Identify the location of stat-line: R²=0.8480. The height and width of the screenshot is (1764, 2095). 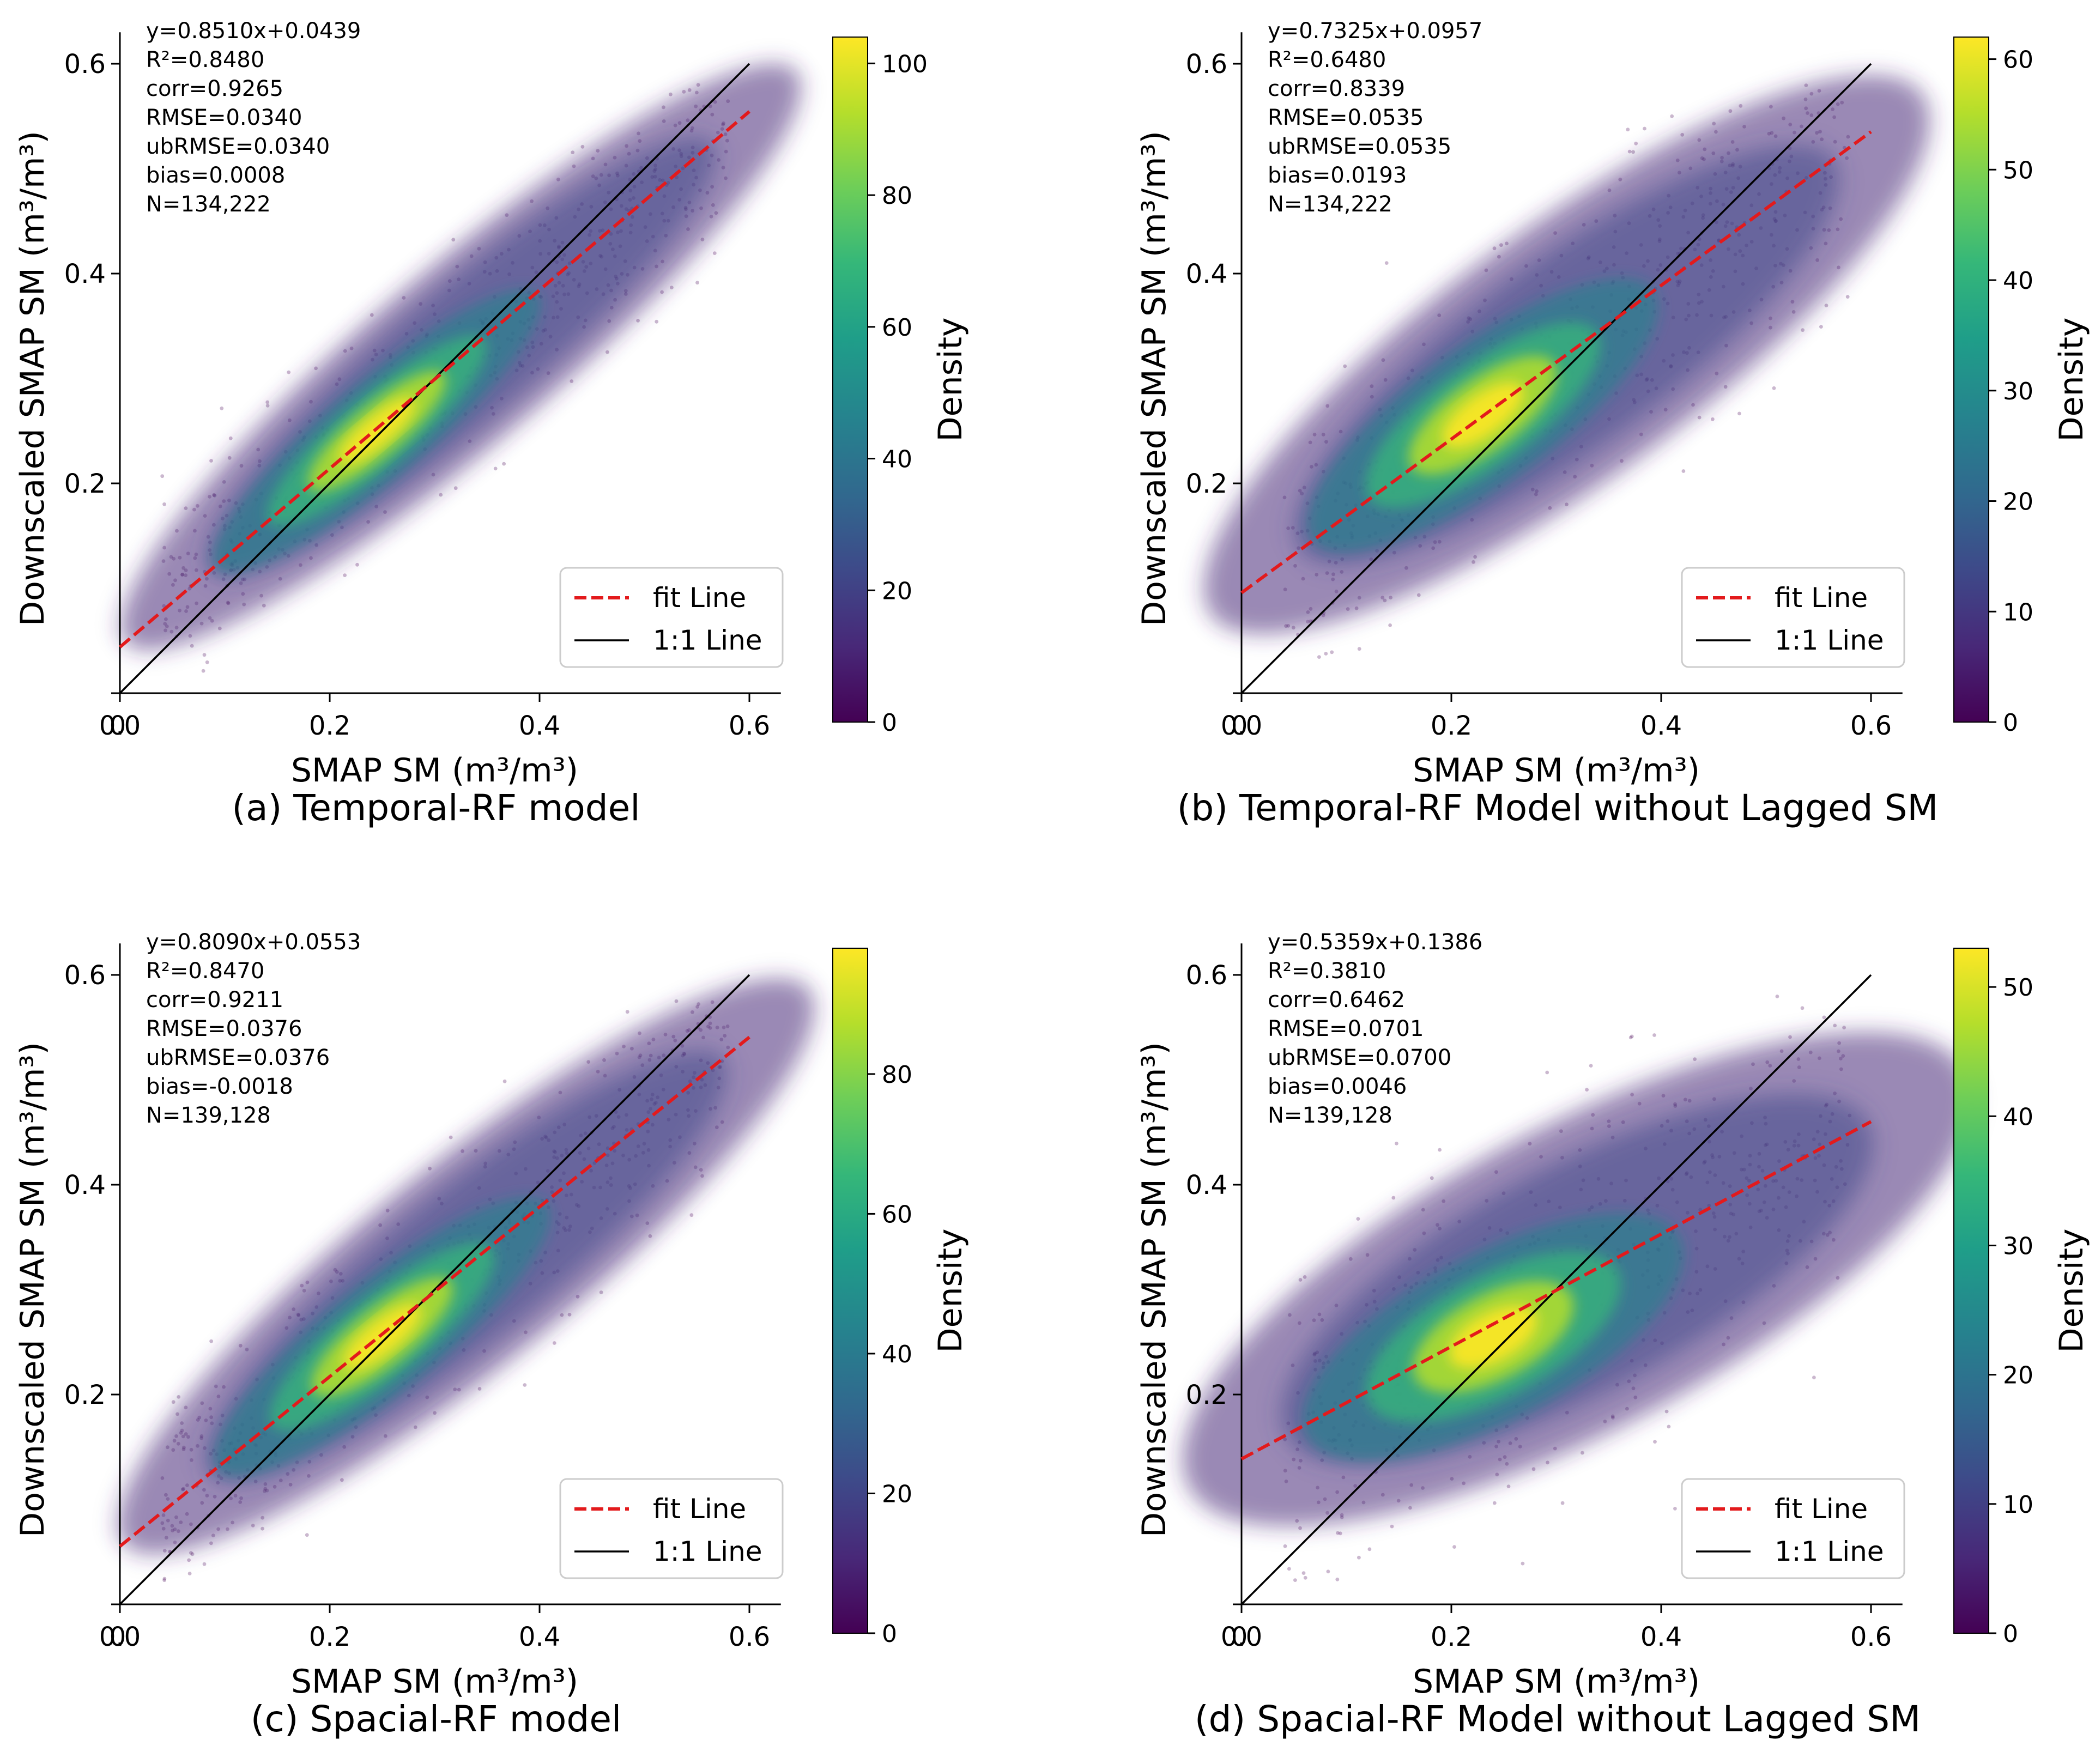
(205, 59).